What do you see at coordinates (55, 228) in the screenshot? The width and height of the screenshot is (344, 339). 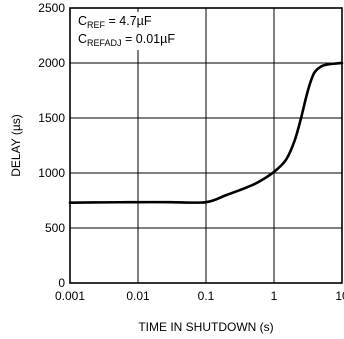 I see `y-tick-label: 500` at bounding box center [55, 228].